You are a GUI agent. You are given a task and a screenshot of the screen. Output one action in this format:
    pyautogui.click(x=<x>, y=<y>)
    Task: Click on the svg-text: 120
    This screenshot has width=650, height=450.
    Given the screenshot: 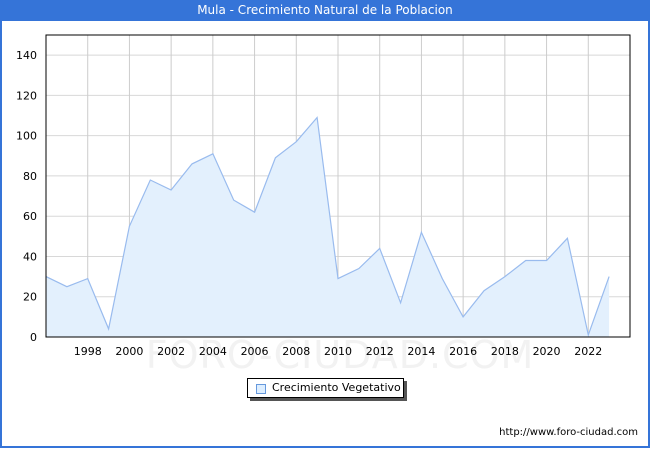 What is the action you would take?
    pyautogui.click(x=26, y=95)
    